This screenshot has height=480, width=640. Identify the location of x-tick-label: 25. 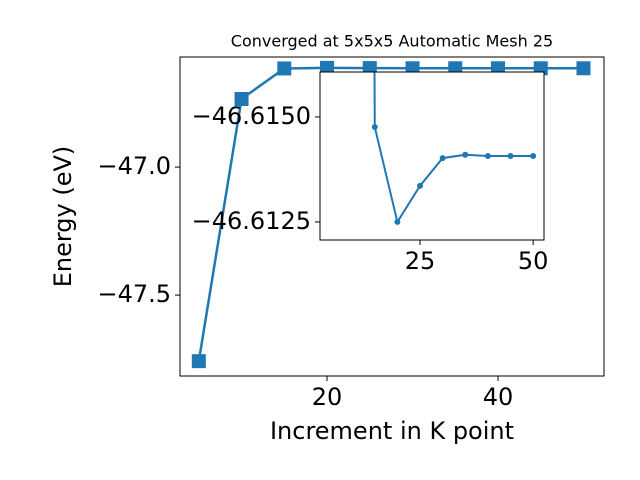
(420, 261).